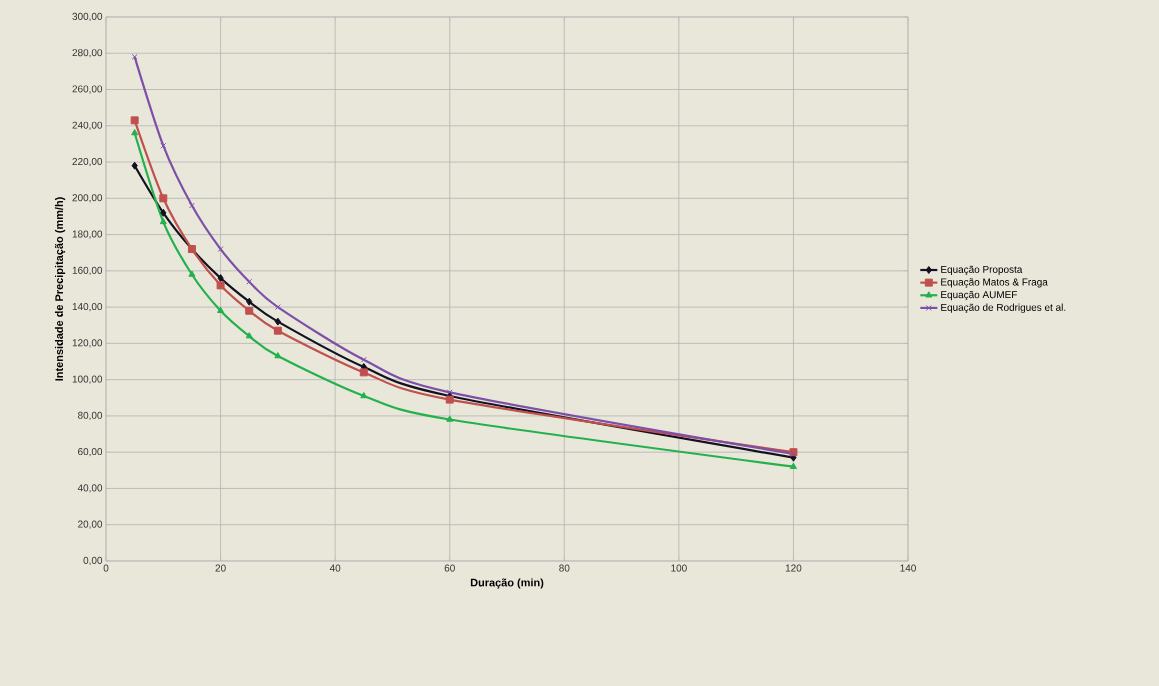  I want to click on x-tick-label: 40, so click(335, 568).